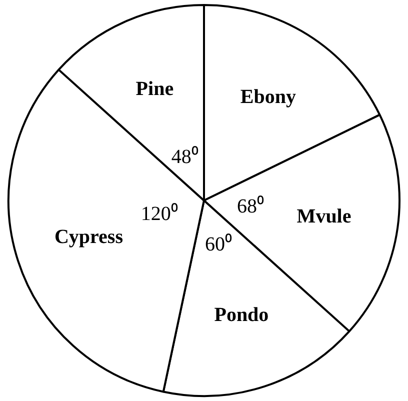 This screenshot has width=408, height=401. Describe the element at coordinates (324, 217) in the screenshot. I see `slice-label: Mvule` at that location.